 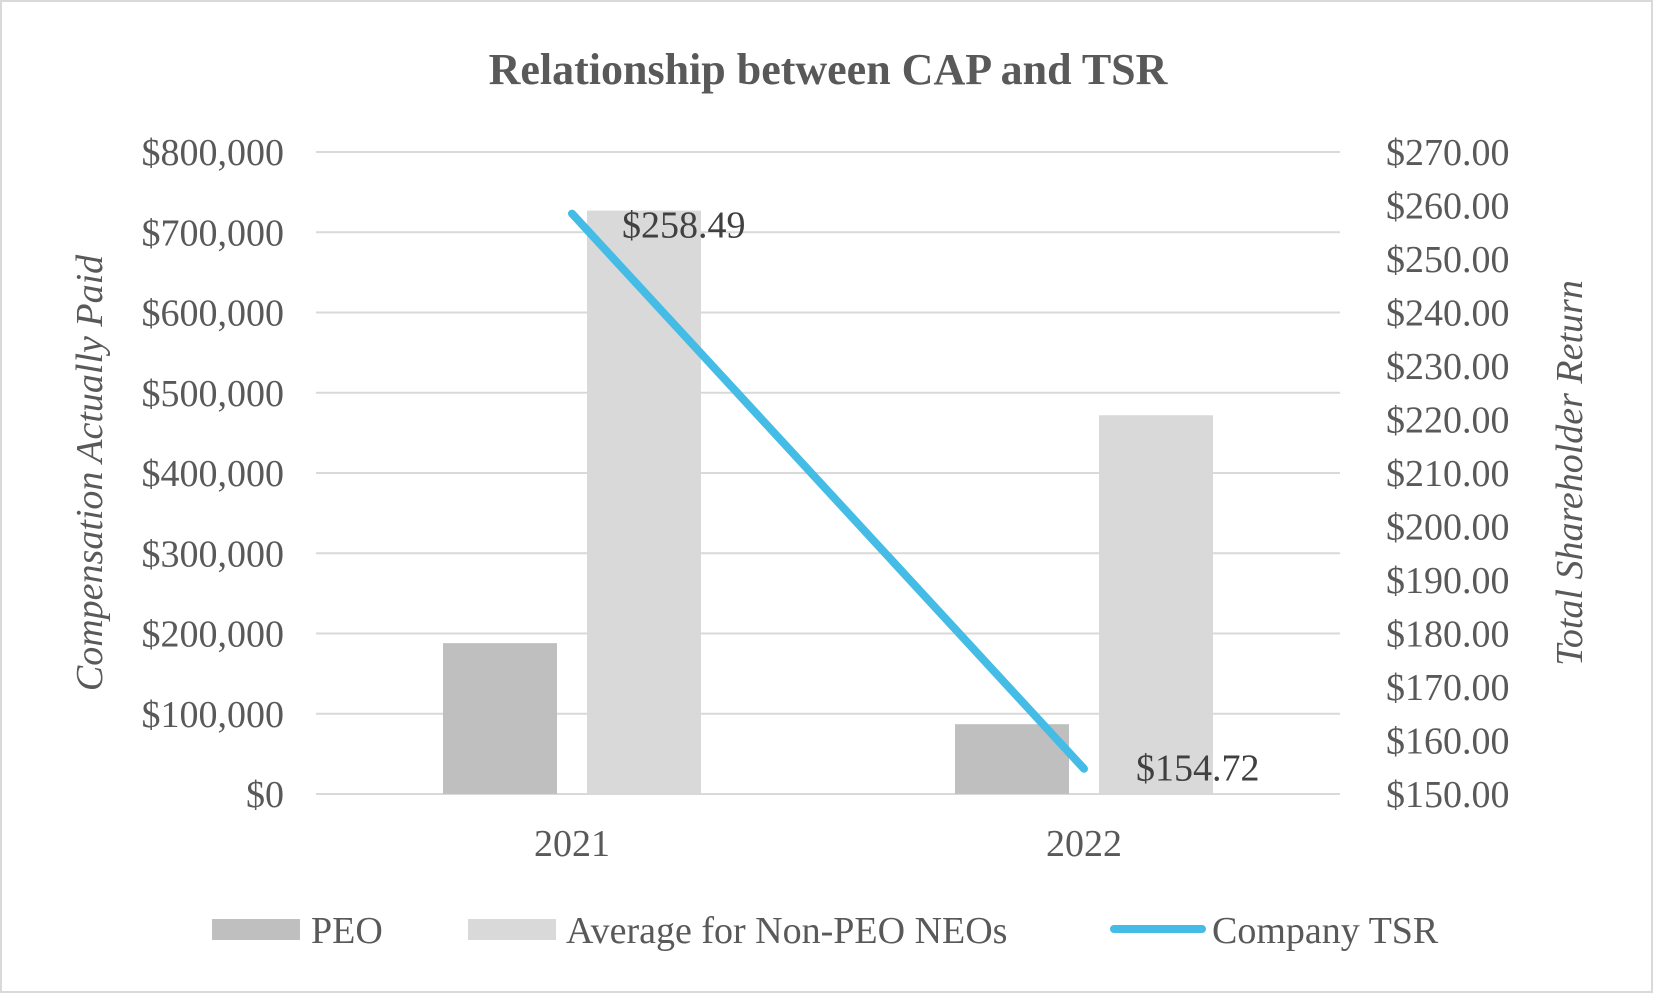 What do you see at coordinates (1084, 844) in the screenshot?
I see `x-tick-label: 2022` at bounding box center [1084, 844].